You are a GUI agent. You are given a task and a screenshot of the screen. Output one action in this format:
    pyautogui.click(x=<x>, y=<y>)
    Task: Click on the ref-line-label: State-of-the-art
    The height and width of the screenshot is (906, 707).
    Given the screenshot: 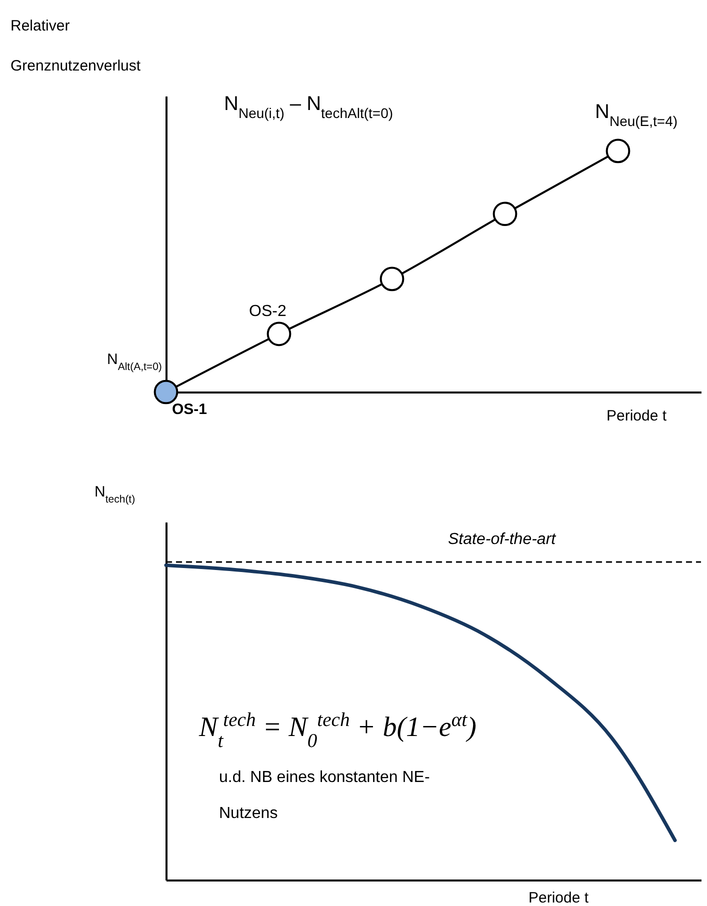 What is the action you would take?
    pyautogui.click(x=502, y=539)
    